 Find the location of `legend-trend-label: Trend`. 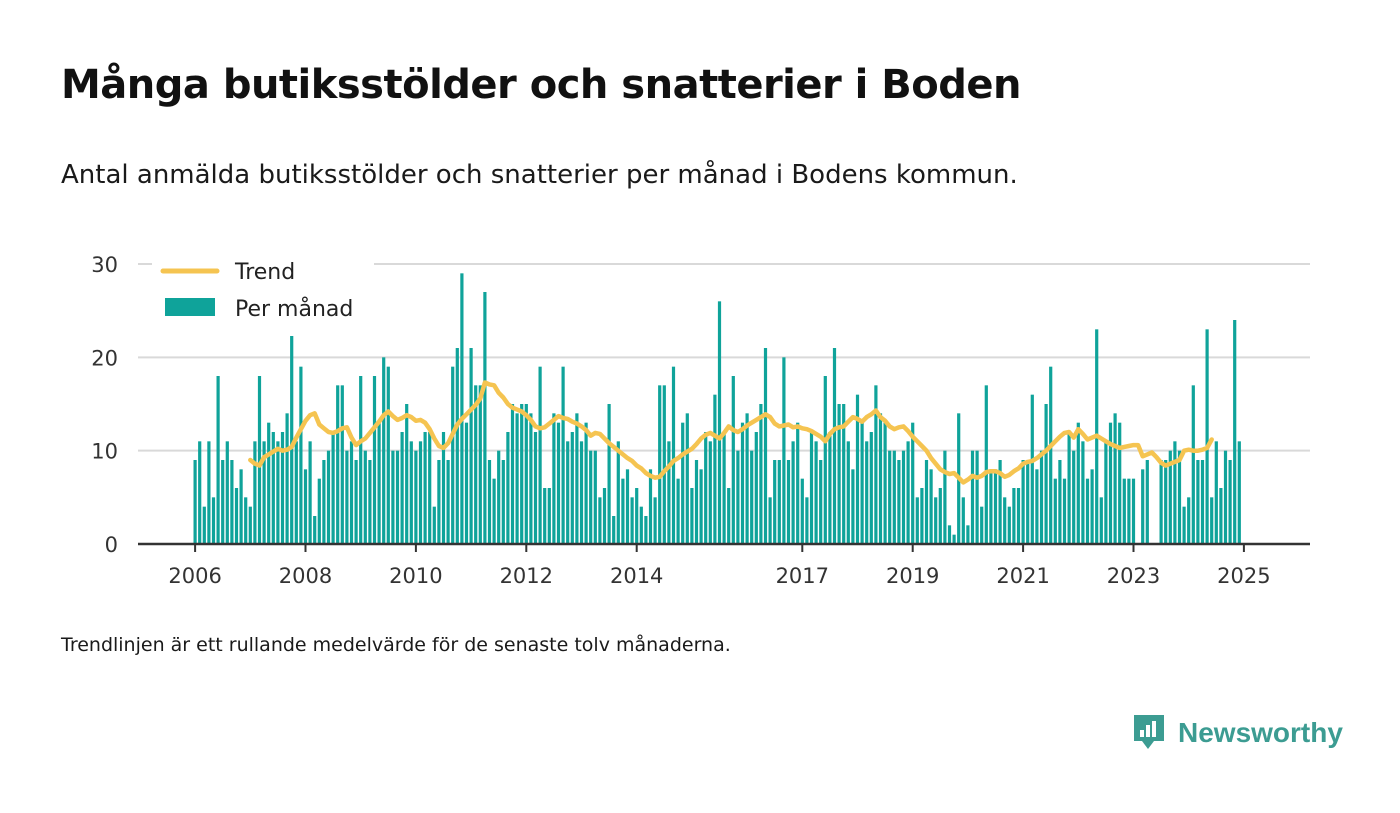

legend-trend-label: Trend is located at coordinates (264, 272).